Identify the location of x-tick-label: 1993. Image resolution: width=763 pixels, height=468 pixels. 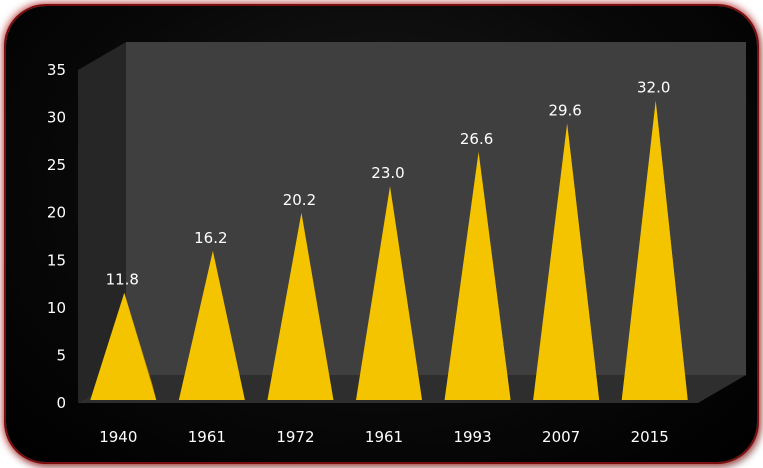
(472, 437).